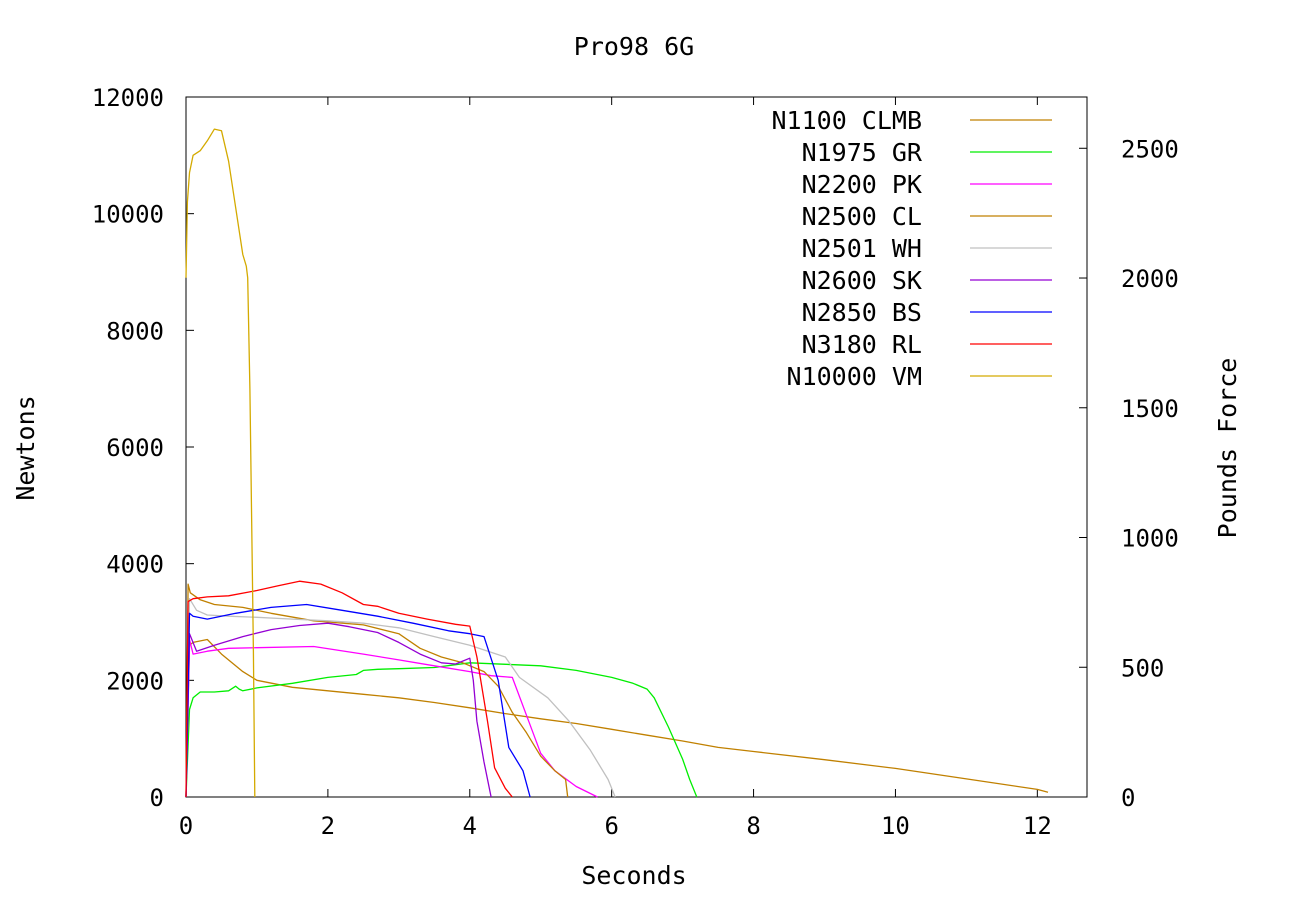 Image resolution: width=1300 pixels, height=900 pixels. Describe the element at coordinates (135, 565) in the screenshot. I see `y-tick-label-2: 4000` at that location.